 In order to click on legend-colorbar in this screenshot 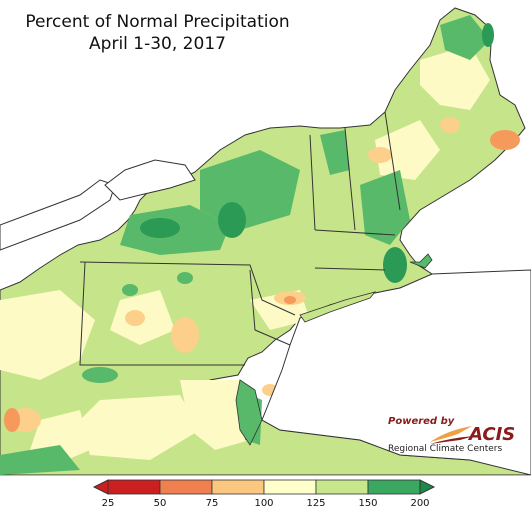, I will do `click(264, 487)`.